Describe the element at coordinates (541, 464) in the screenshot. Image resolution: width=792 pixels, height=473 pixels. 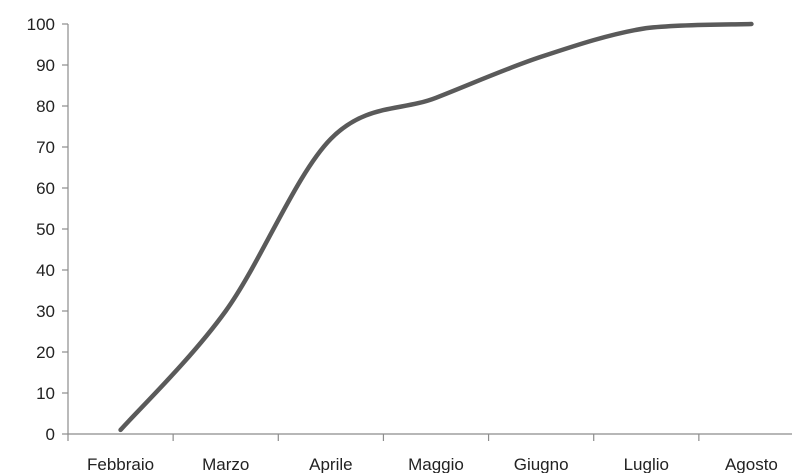
I see `x-tick-label: Giugno` at that location.